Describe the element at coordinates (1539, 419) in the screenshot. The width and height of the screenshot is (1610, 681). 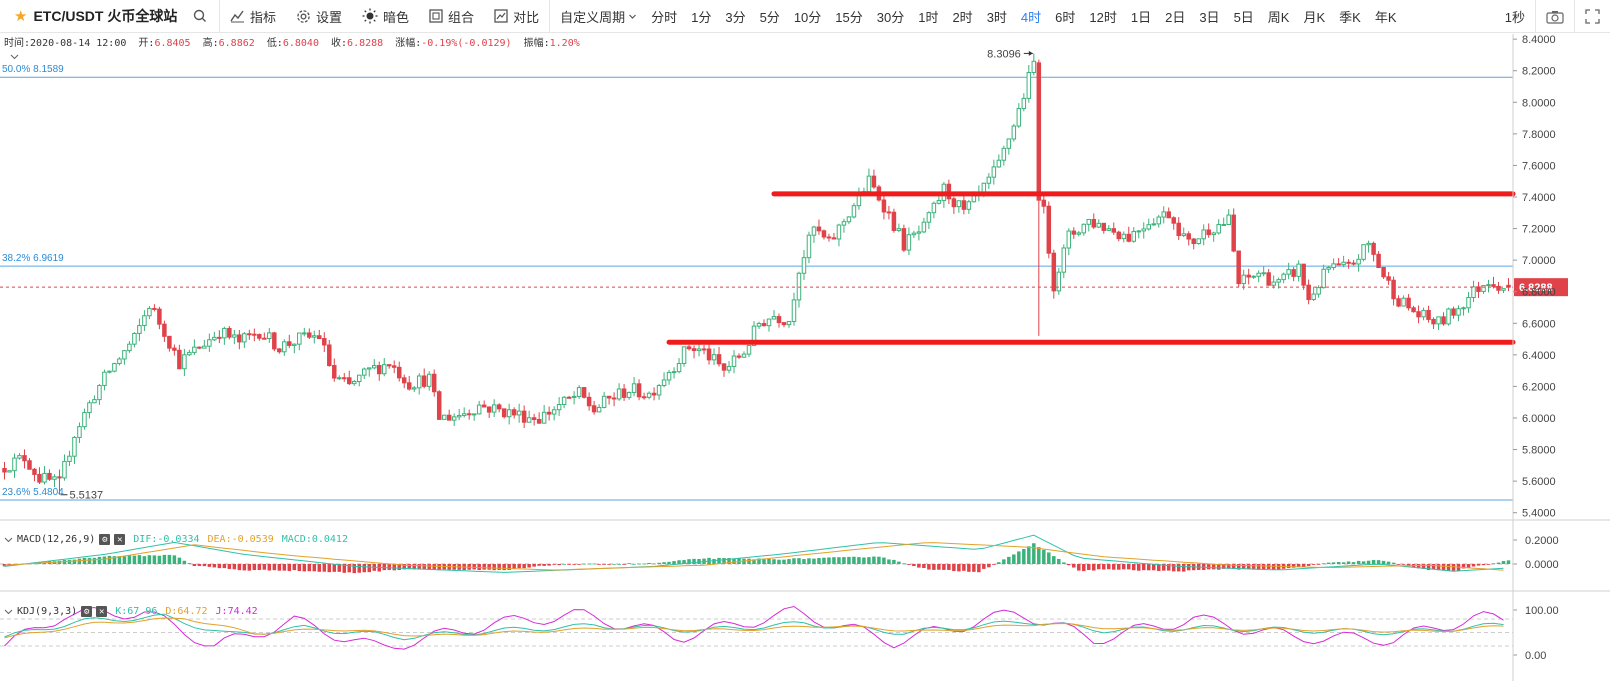
I see `price-tick-label: 6.0000` at that location.